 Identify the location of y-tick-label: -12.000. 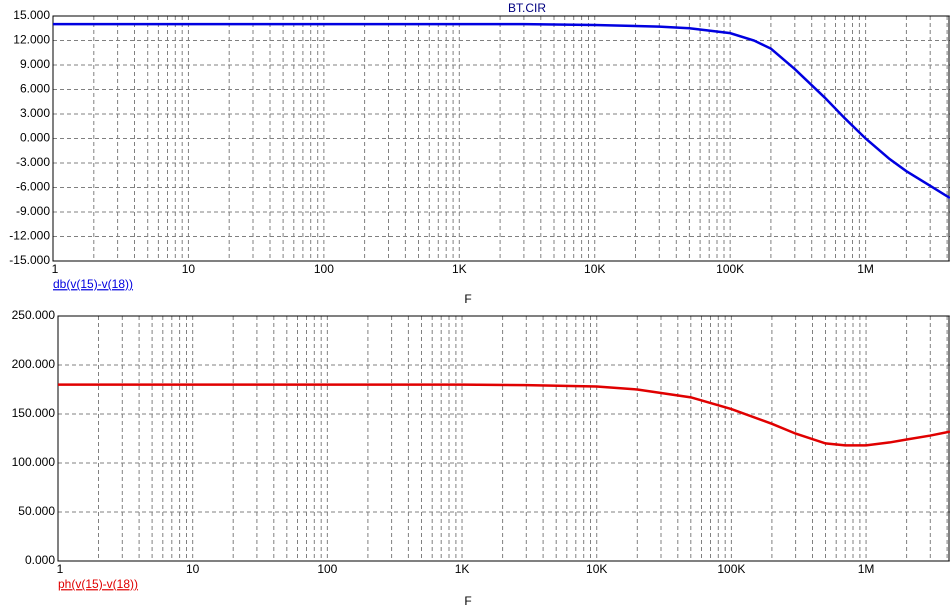
(29, 236).